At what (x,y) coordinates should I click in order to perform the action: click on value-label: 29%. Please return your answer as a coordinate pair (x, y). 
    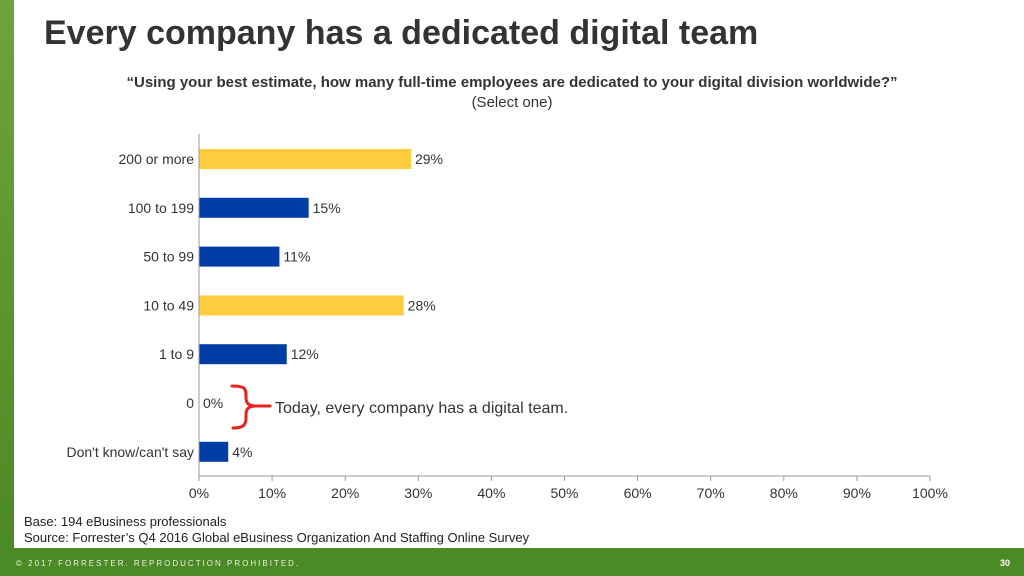
    Looking at the image, I should click on (429, 159).